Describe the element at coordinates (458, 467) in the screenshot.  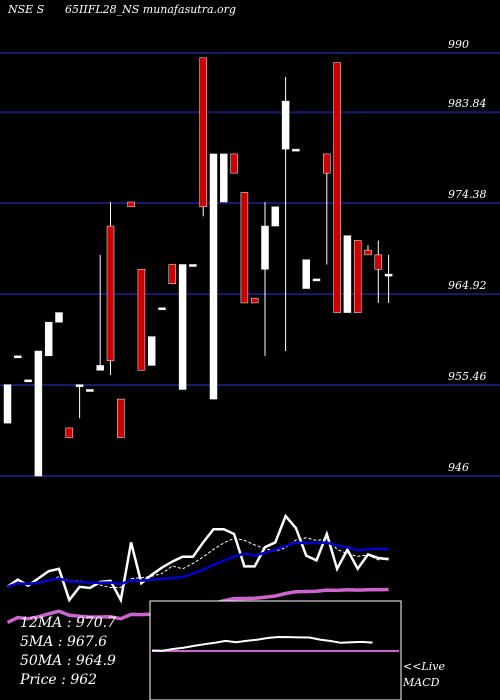
I see `y-tick-label: 946` at that location.